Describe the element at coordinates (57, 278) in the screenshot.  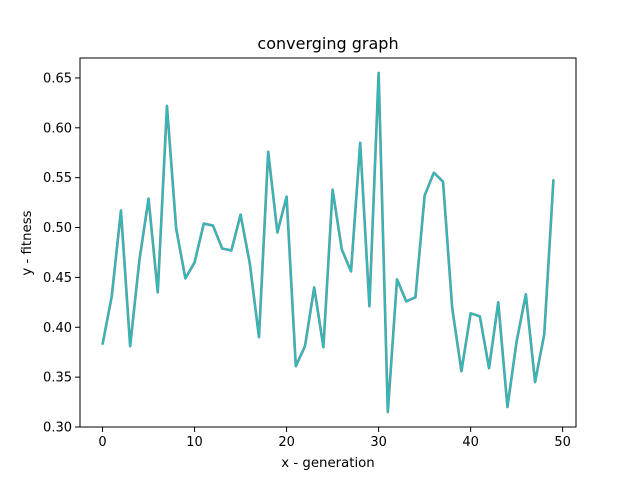
I see `y-tick-label: 0.45` at that location.